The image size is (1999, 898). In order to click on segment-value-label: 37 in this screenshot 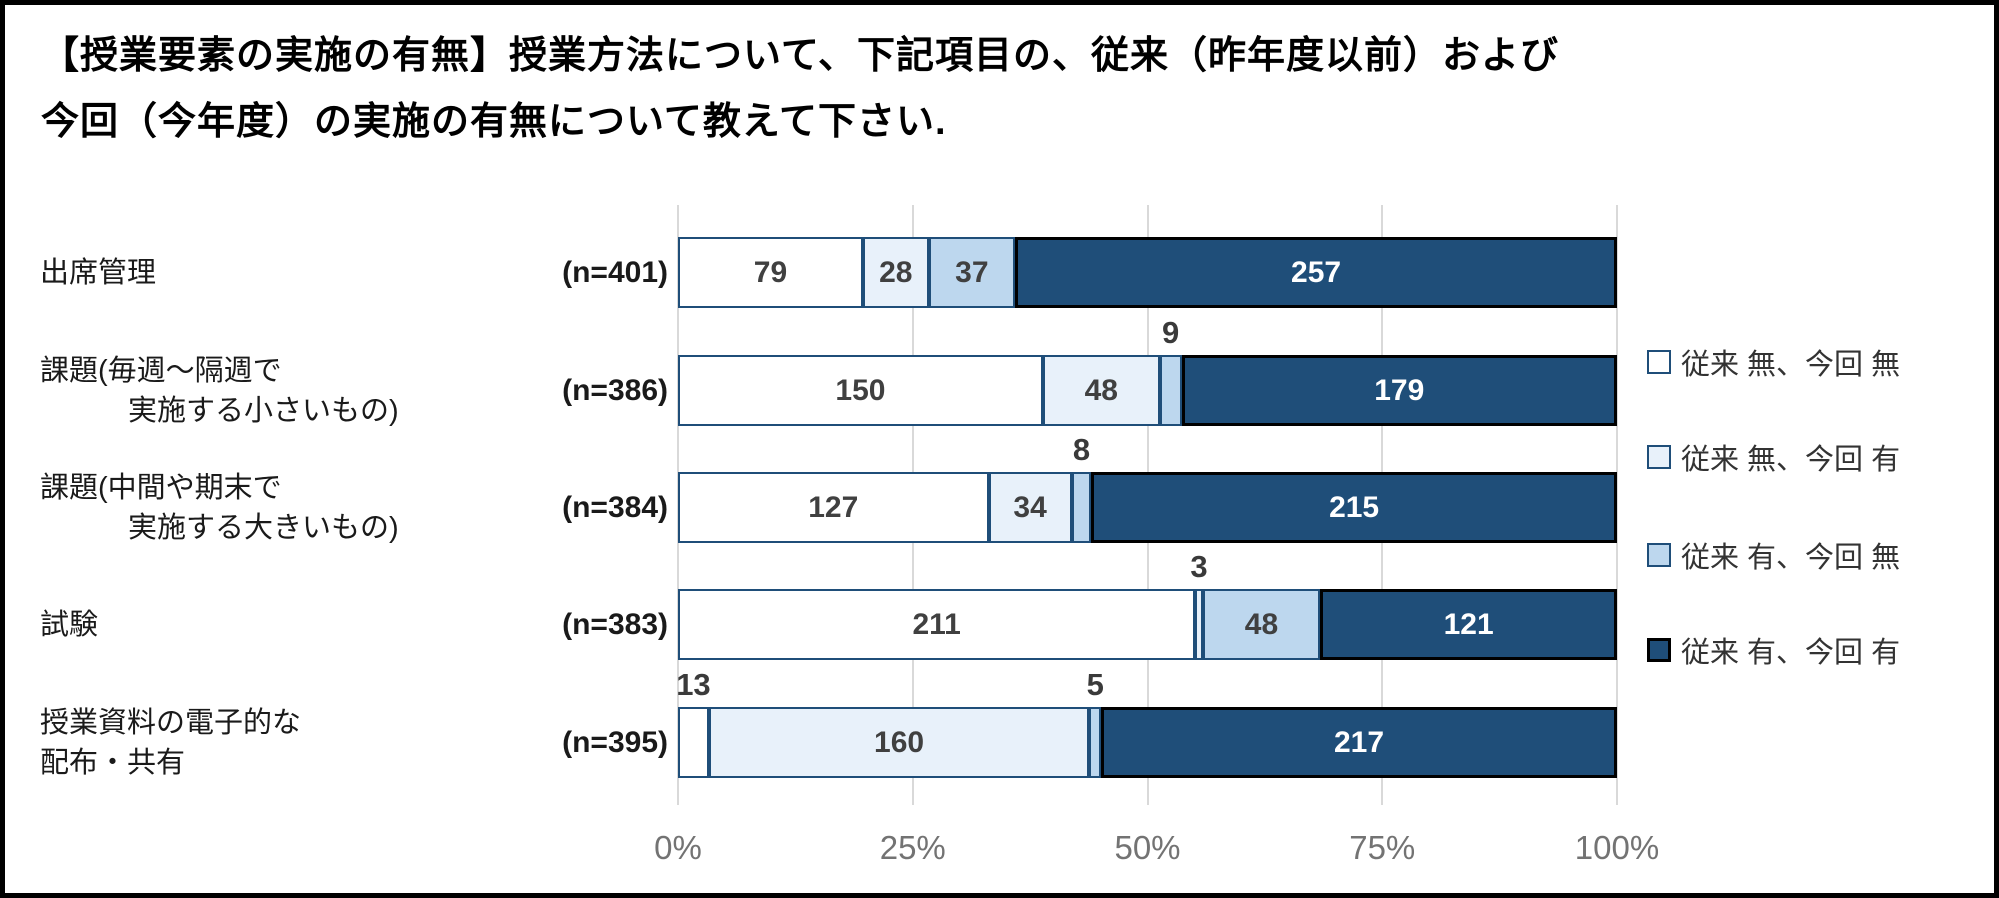, I will do `click(972, 272)`.